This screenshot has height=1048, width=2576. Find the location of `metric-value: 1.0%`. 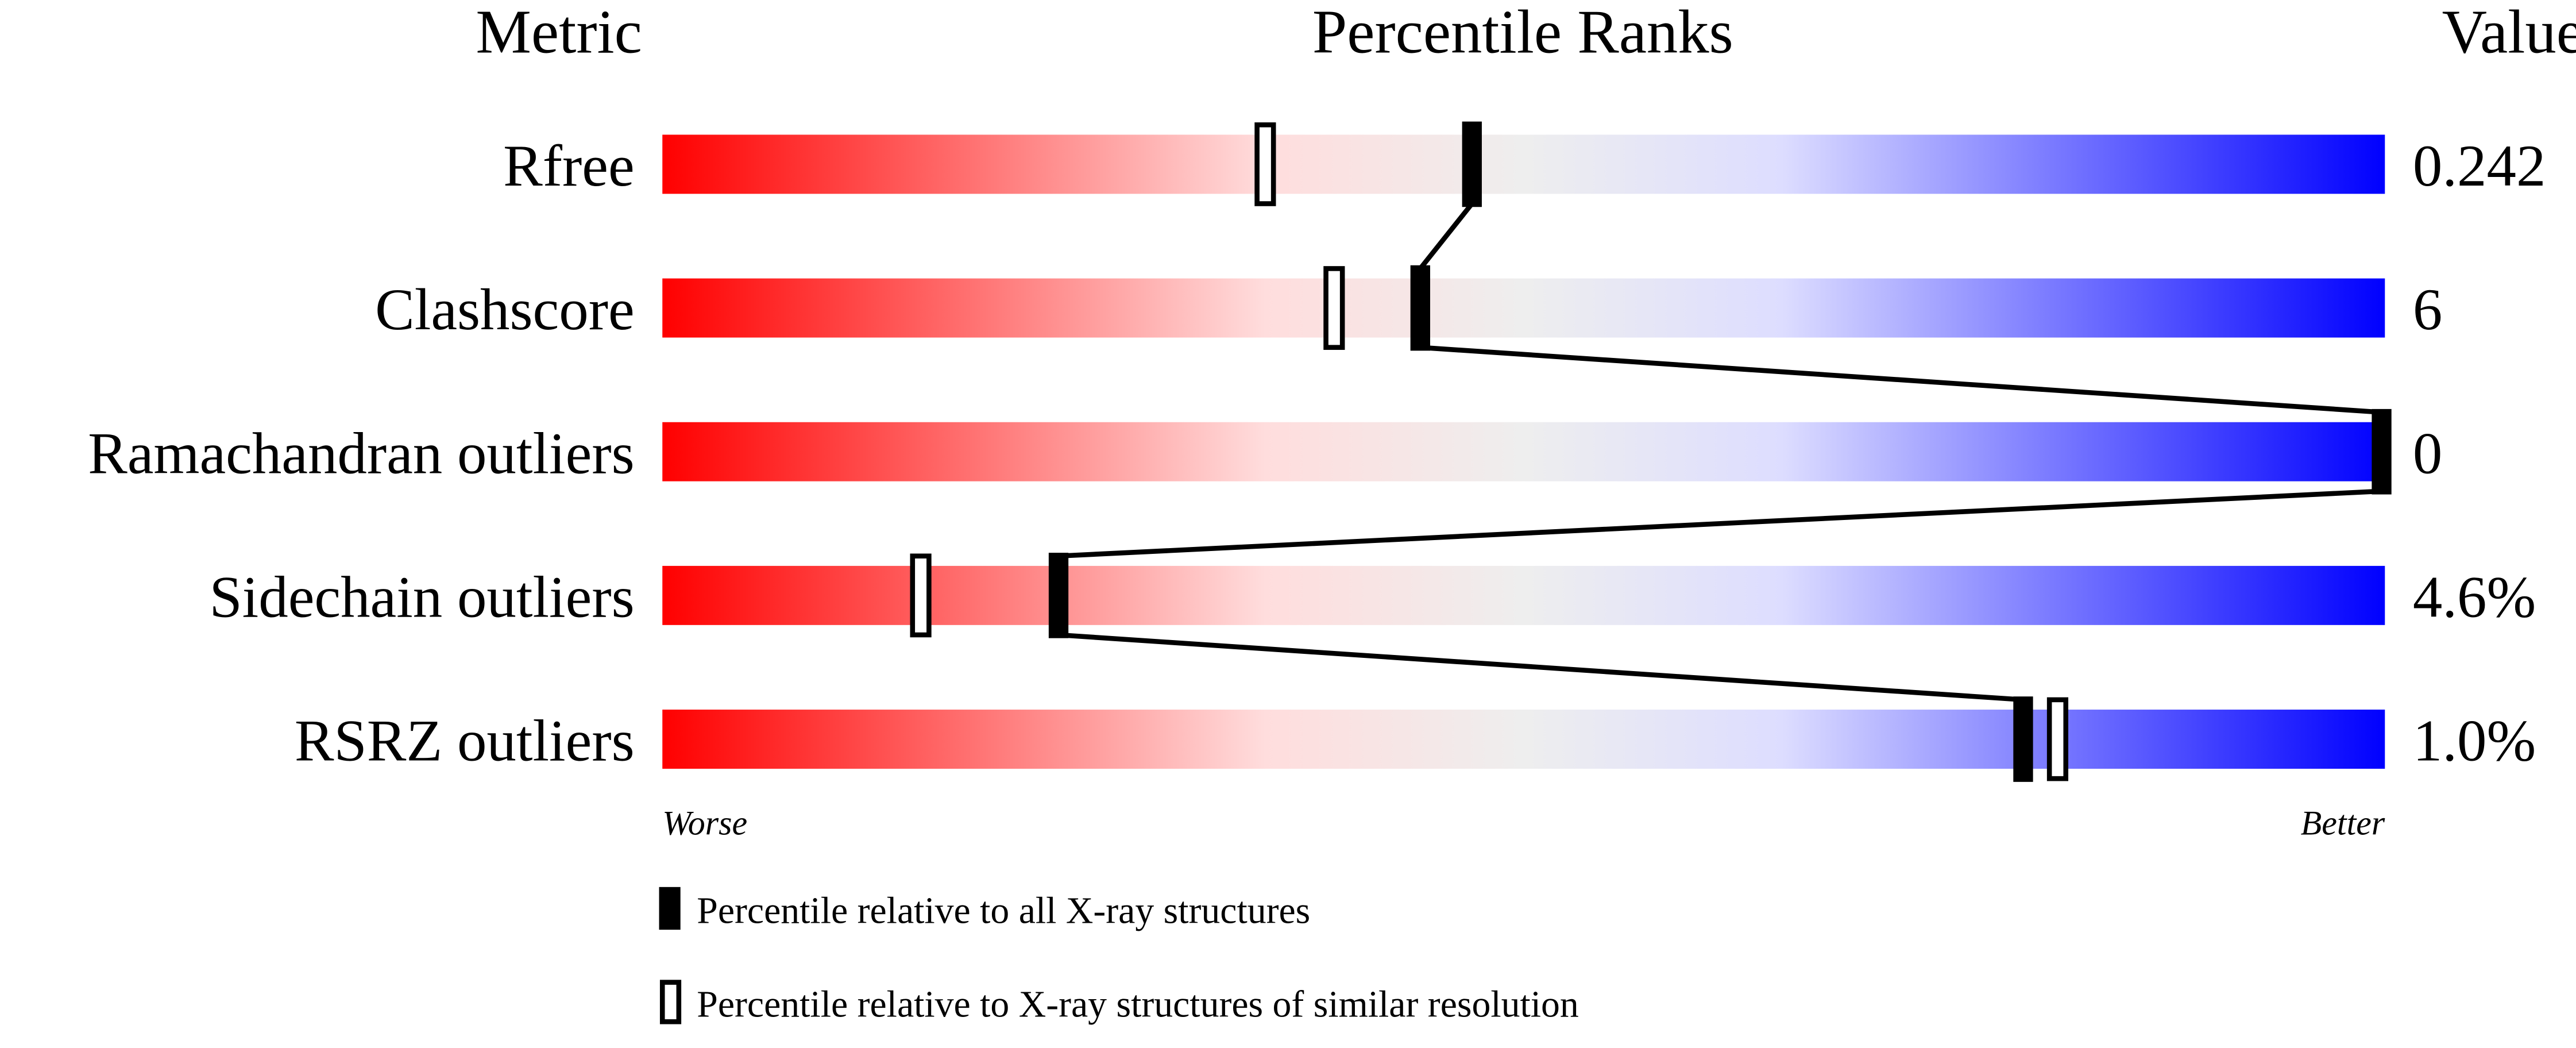

metric-value: 1.0% is located at coordinates (2474, 741).